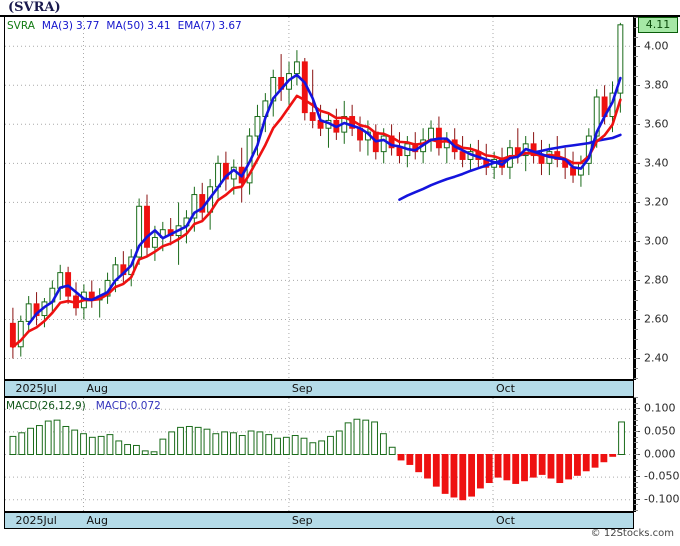 This screenshot has width=680, height=546. What do you see at coordinates (88, 26) in the screenshot?
I see `legend-ma3-value: 3.77` at bounding box center [88, 26].